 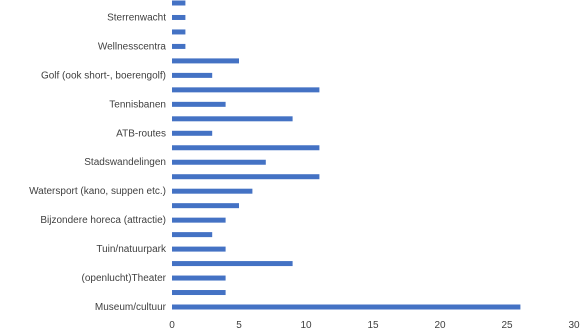 What do you see at coordinates (131, 307) in the screenshot?
I see `category-label: Museum/cultuur` at bounding box center [131, 307].